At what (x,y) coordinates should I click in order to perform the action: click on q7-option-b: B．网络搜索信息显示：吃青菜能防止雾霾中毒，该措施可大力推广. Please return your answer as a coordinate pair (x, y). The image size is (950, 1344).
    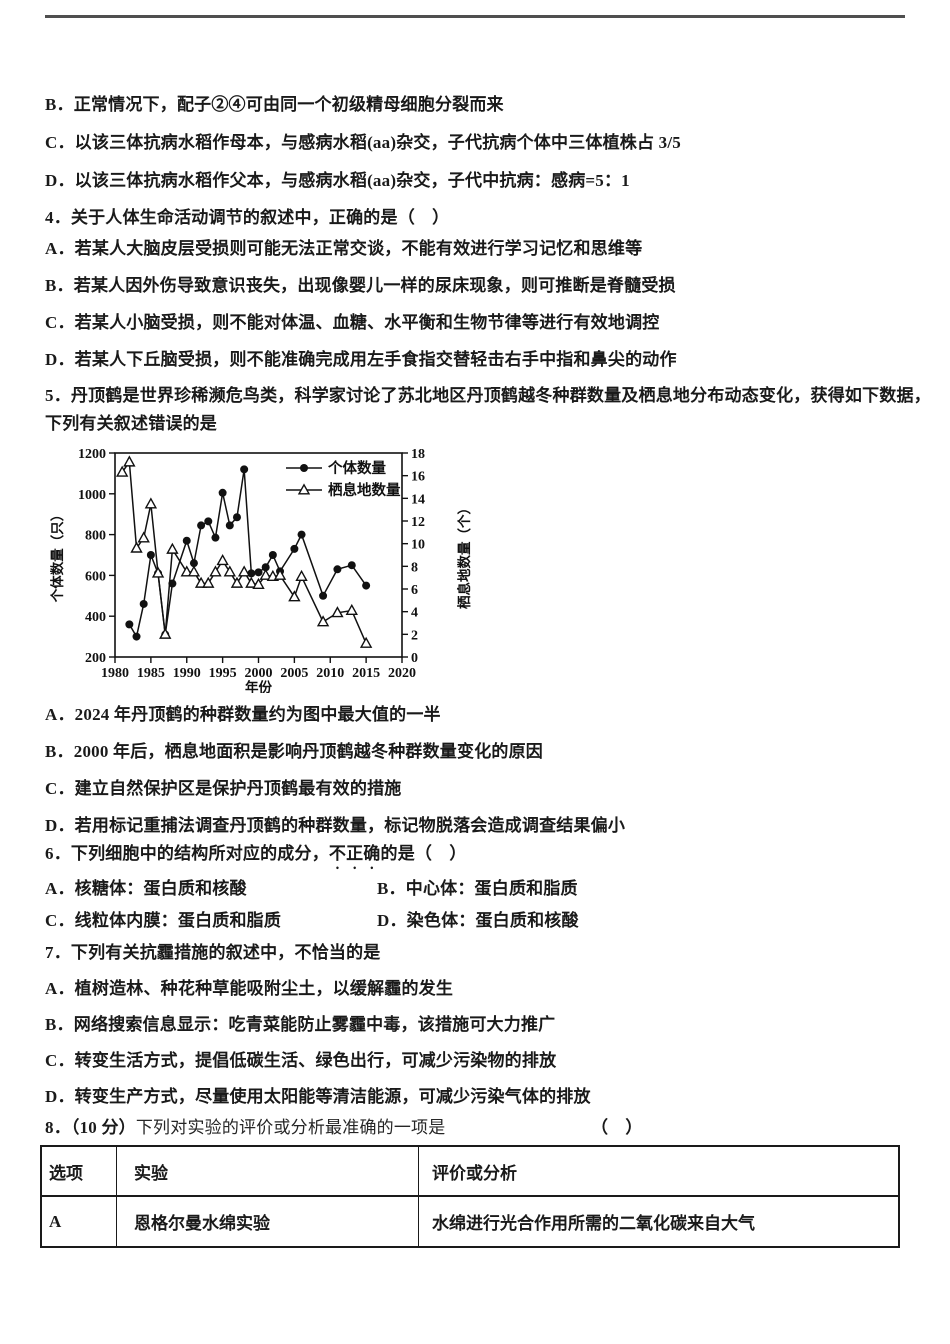
    Looking at the image, I should click on (300, 1024).